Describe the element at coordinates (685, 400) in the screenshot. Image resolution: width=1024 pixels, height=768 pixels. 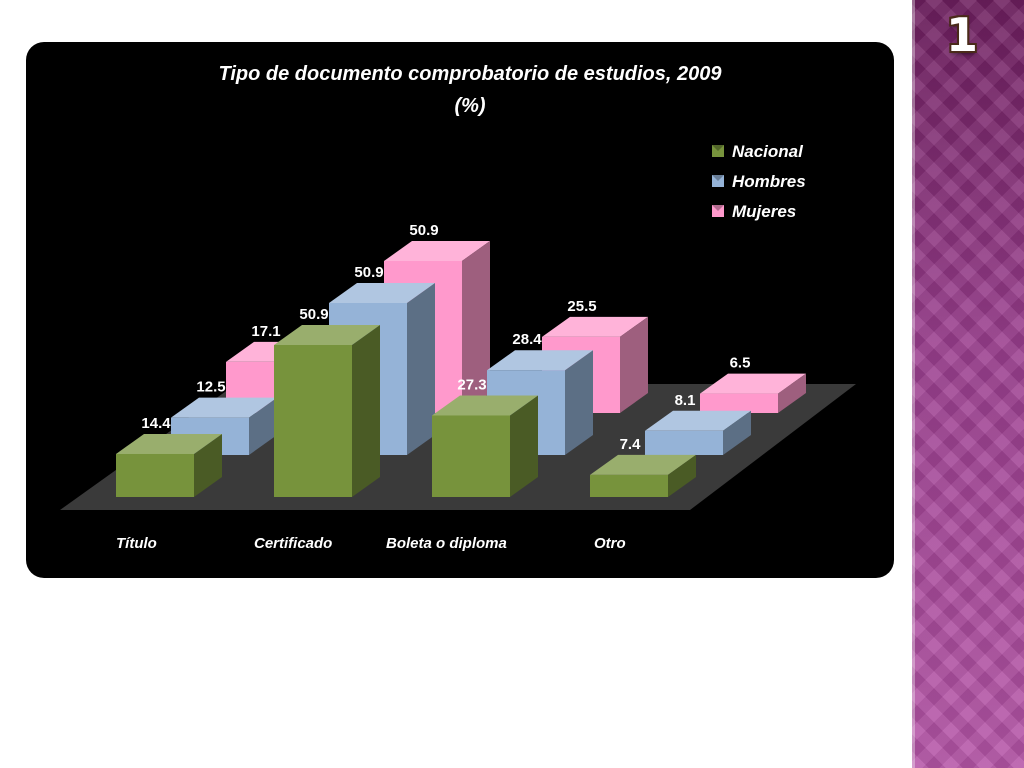
I see `data-label: 8.1` at that location.